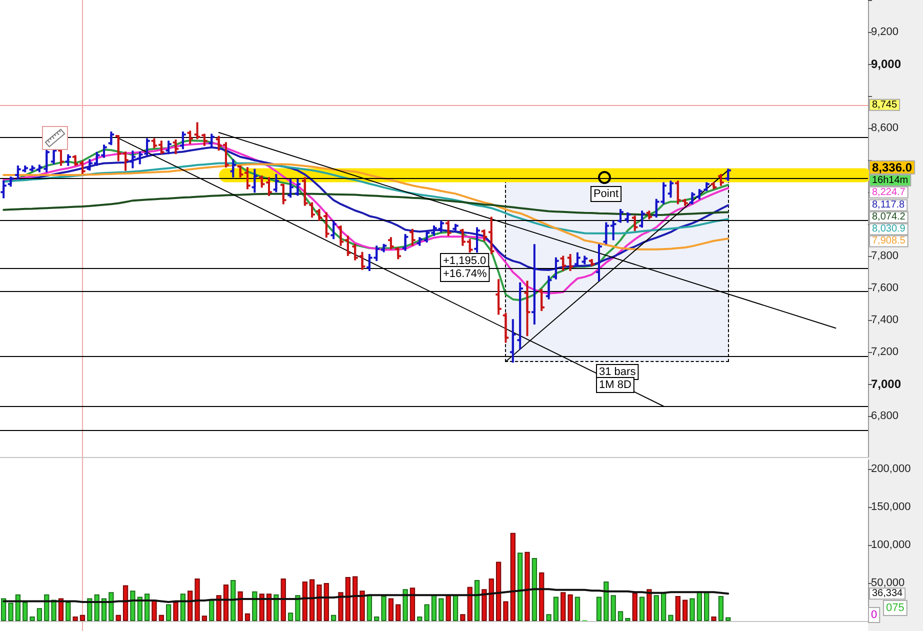 This screenshot has width=923, height=631. What do you see at coordinates (885, 288) in the screenshot?
I see `y-tick-label: 7,600` at bounding box center [885, 288].